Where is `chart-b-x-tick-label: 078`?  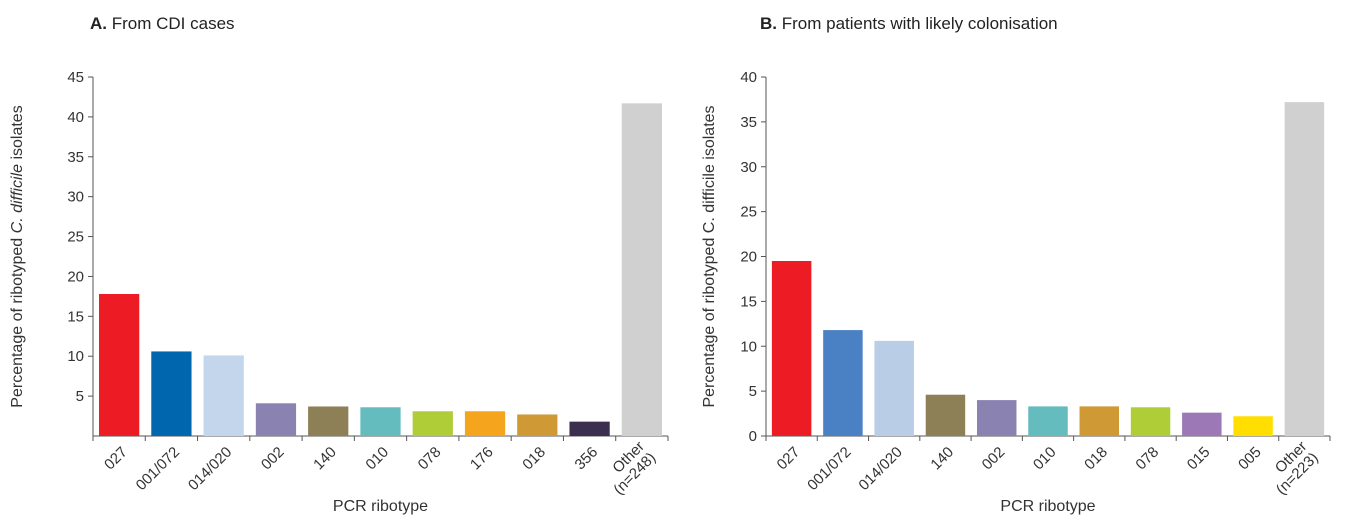
chart-b-x-tick-label: 078 is located at coordinates (1147, 459).